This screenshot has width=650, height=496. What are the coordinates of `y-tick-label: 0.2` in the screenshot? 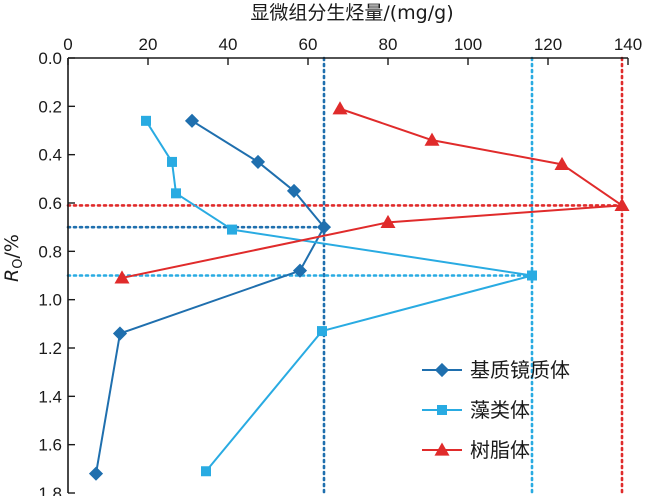 It's located at (50, 106).